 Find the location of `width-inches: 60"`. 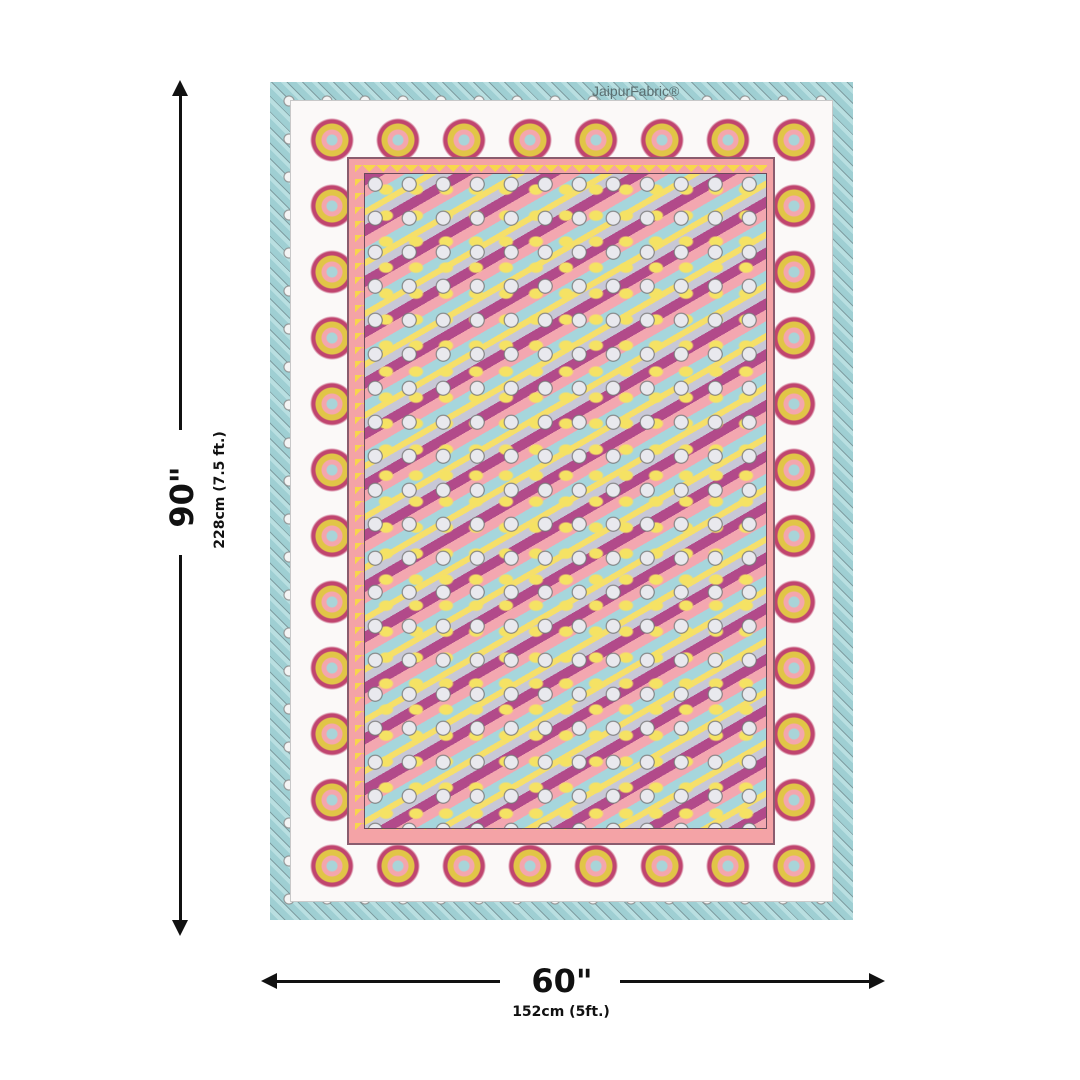

width-inches: 60" is located at coordinates (562, 981).